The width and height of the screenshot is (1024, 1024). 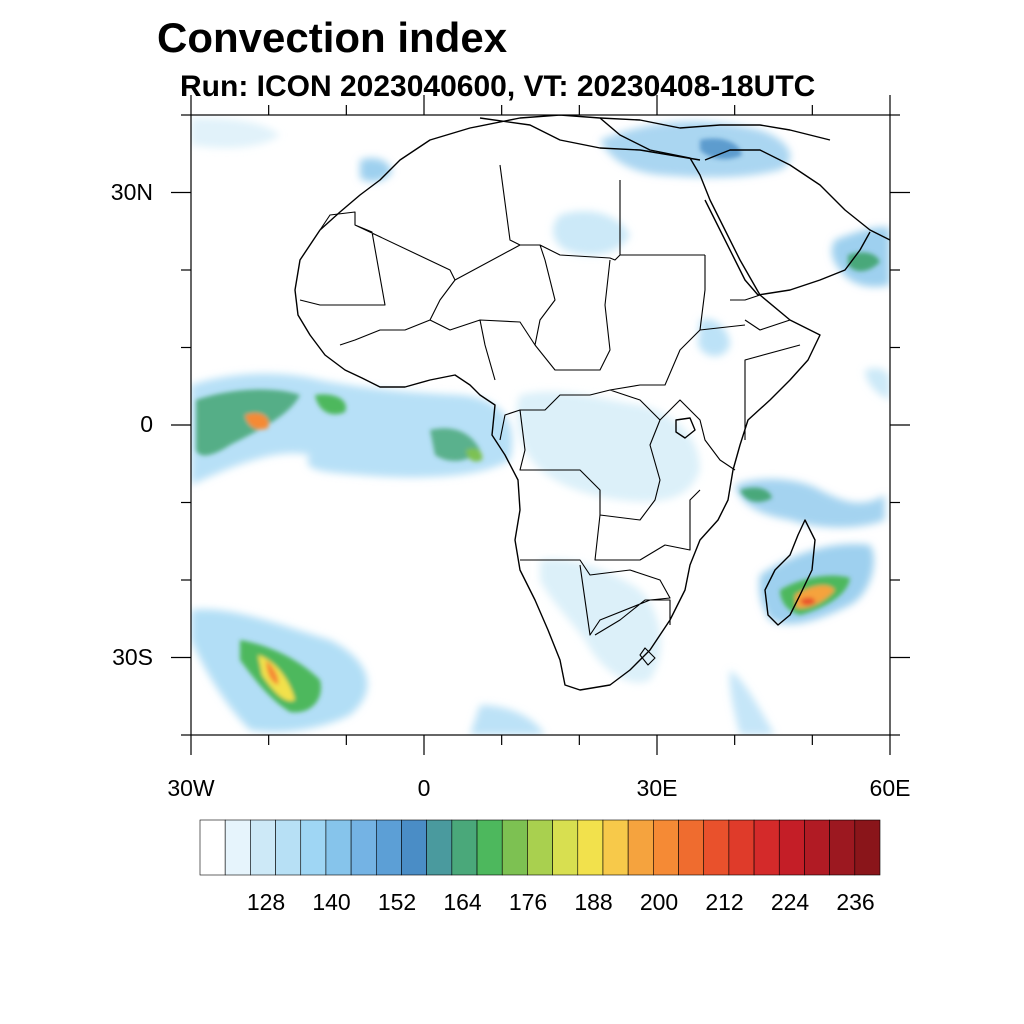 I want to click on lat-label: 30N, so click(x=131, y=191).